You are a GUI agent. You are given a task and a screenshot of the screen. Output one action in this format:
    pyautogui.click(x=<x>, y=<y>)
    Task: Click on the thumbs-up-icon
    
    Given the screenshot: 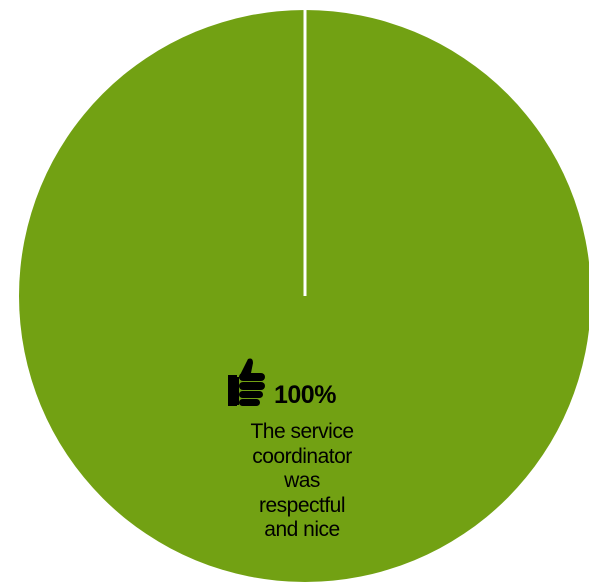 What is the action you would take?
    pyautogui.click(x=246, y=382)
    